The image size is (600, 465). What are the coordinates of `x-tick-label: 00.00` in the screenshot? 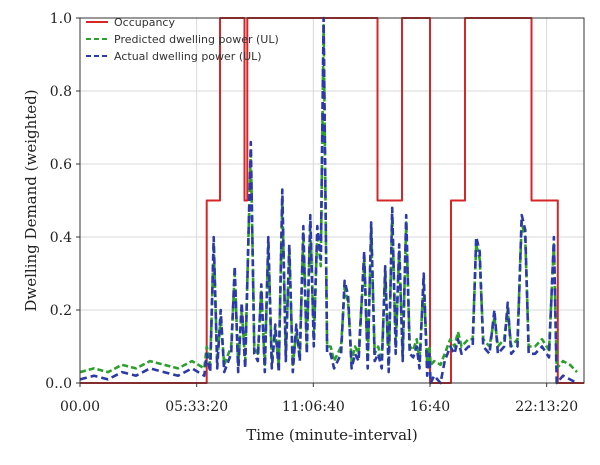 It's located at (80, 407).